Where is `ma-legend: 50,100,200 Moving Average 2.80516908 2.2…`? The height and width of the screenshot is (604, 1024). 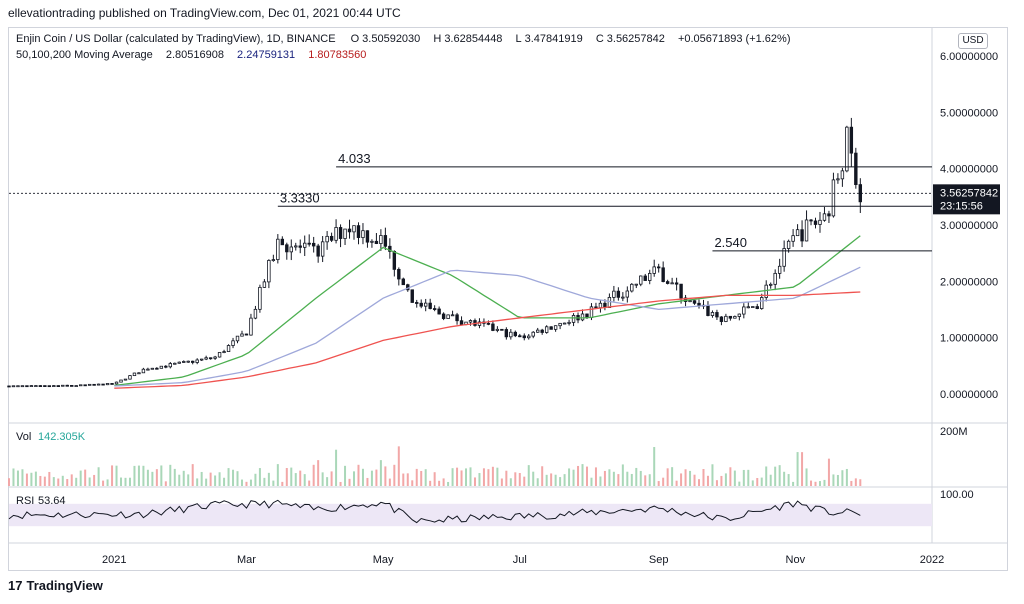 ma-legend: 50,100,200 Moving Average 2.80516908 2.2… is located at coordinates (196, 55).